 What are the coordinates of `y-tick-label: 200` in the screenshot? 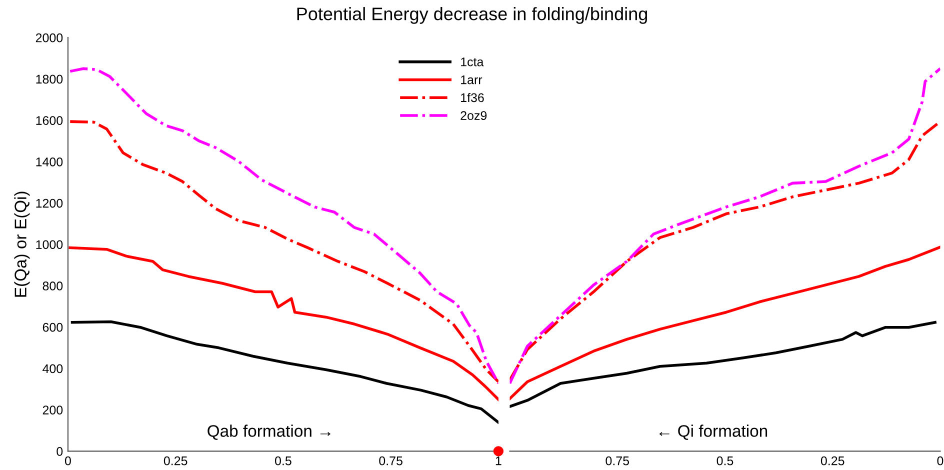 It's located at (52, 410).